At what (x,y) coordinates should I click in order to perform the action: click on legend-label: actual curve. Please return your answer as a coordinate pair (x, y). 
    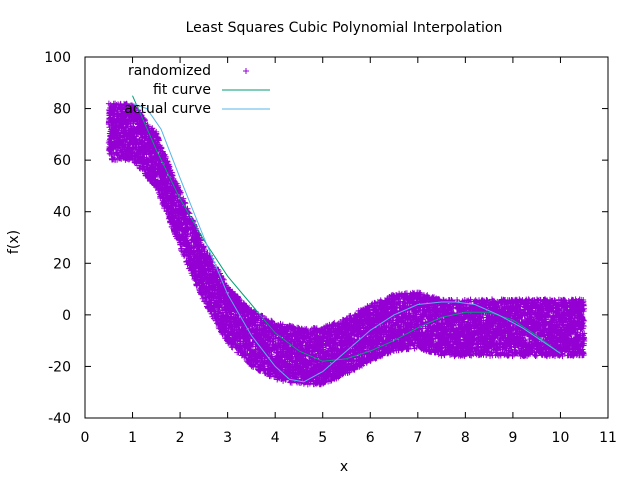
    Looking at the image, I should click on (167, 109).